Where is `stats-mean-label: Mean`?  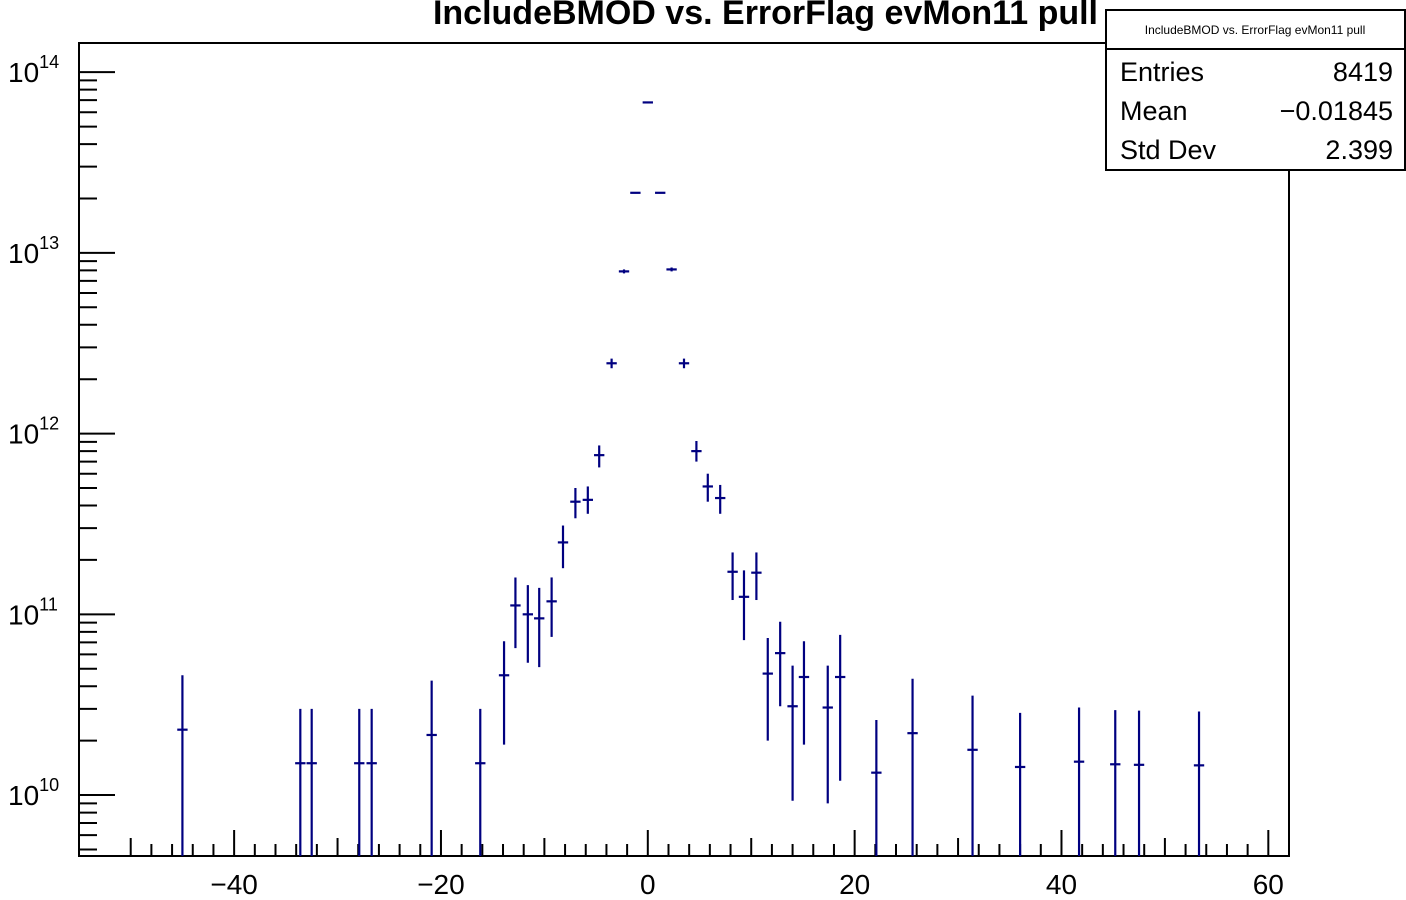
stats-mean-label: Mean is located at coordinates (1154, 111).